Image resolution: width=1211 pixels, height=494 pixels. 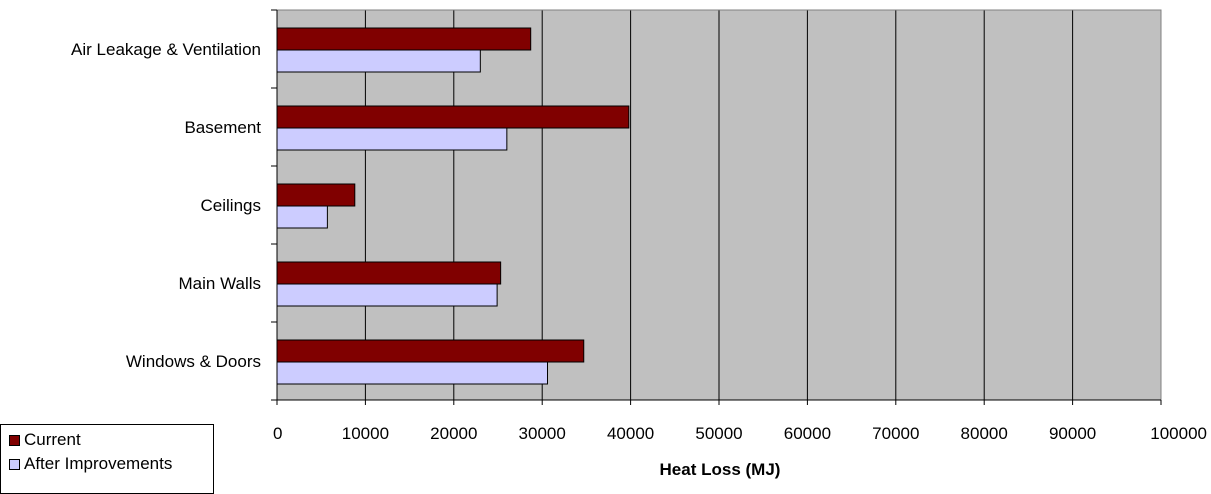 I want to click on legend-item-current: Current, so click(x=45, y=440).